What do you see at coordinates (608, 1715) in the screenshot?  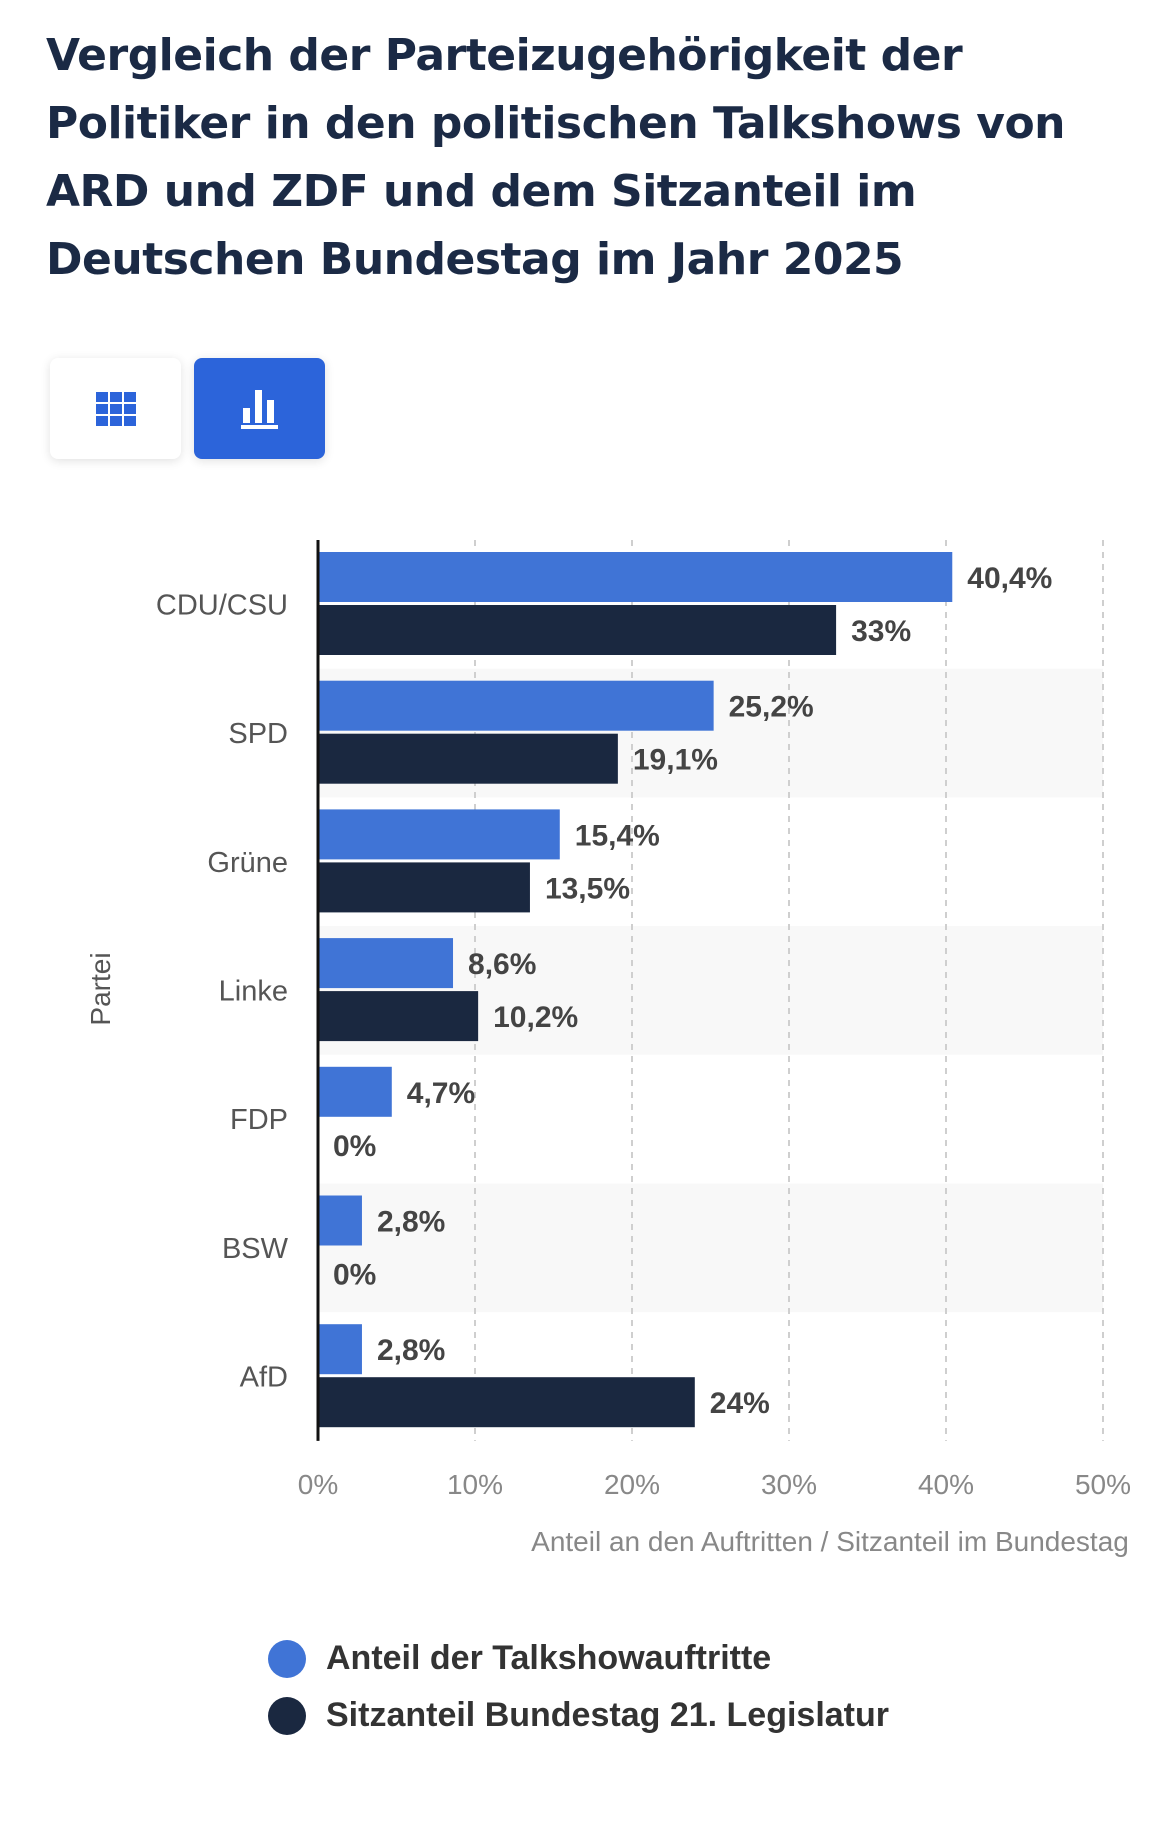 I see `legend-label: Sitzanteil Bundestag 21. Legislatur` at bounding box center [608, 1715].